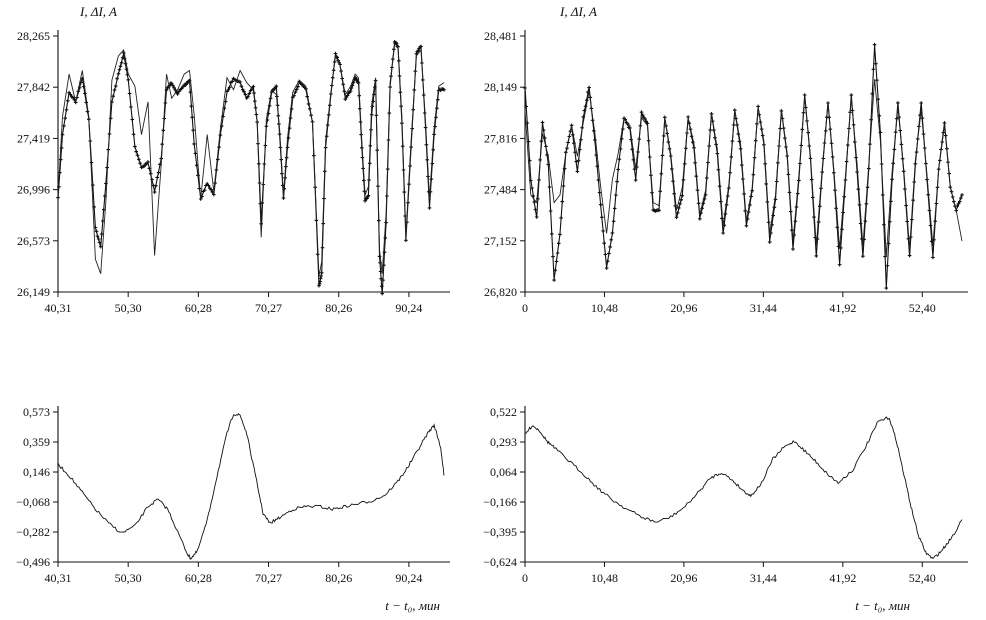 This screenshot has height=620, width=986. Describe the element at coordinates (604, 578) in the screenshot. I see `x-tick-label: 10,48` at that location.